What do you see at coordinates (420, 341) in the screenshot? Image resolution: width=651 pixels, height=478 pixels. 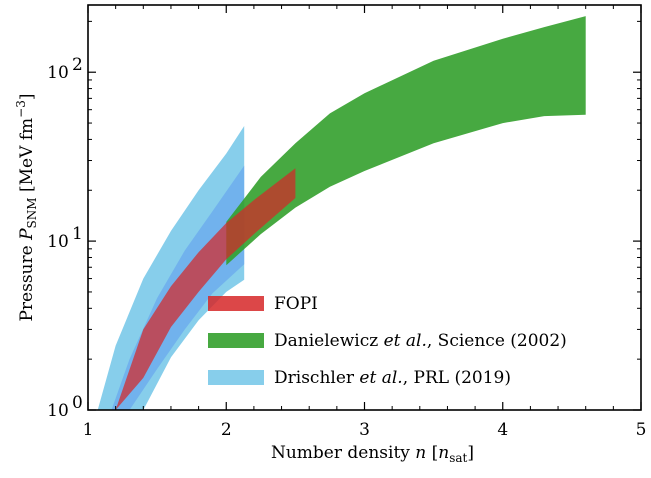 I see `legend-label-2: Danielewicz et al., Science (2002)` at bounding box center [420, 341].